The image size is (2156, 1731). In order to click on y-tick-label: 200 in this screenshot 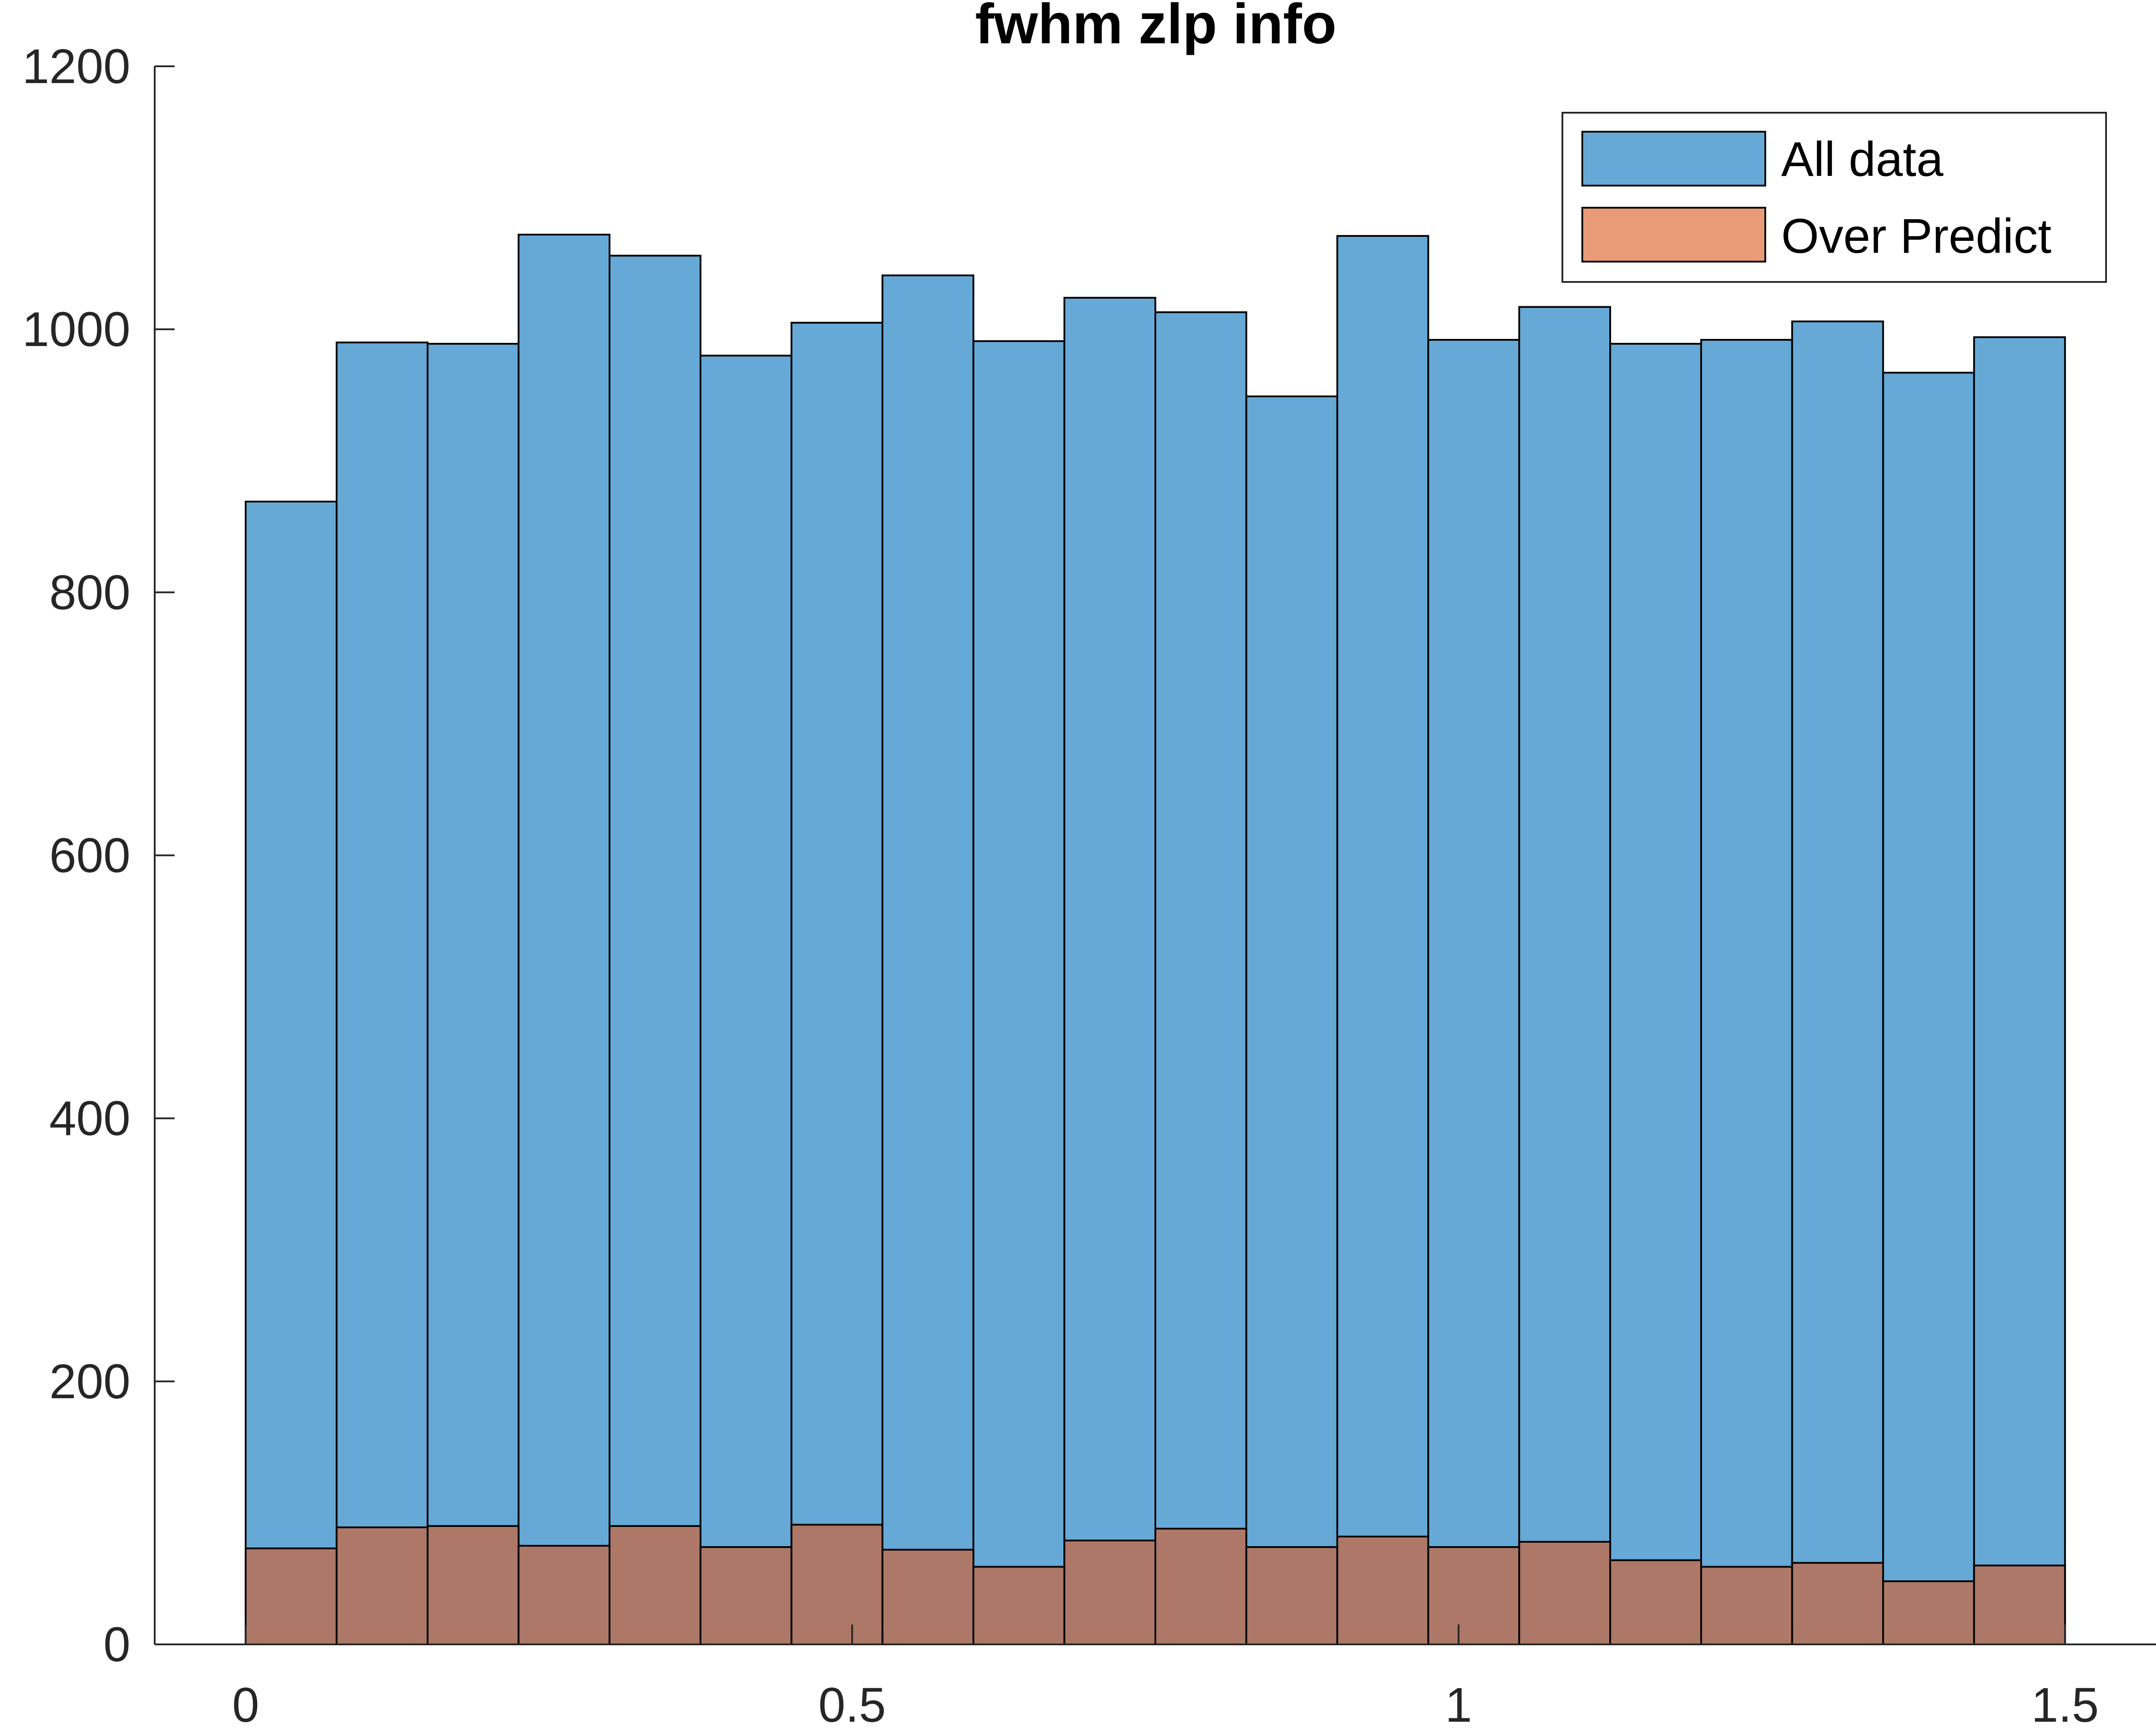, I will do `click(89, 1382)`.